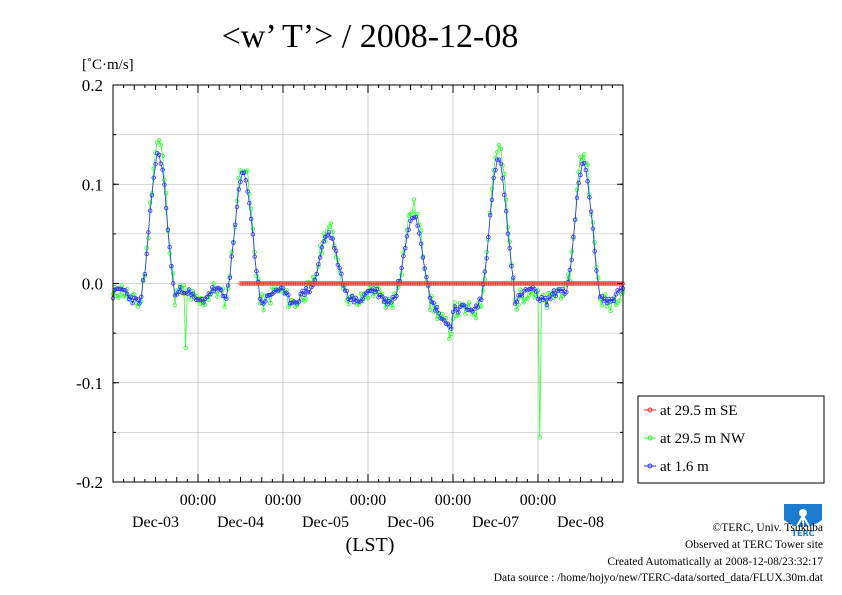 Image resolution: width=842 pixels, height=595 pixels. Describe the element at coordinates (731, 439) in the screenshot. I see `legend: at 29.5 m SE at 29.5 m NW at 1.6 m` at that location.